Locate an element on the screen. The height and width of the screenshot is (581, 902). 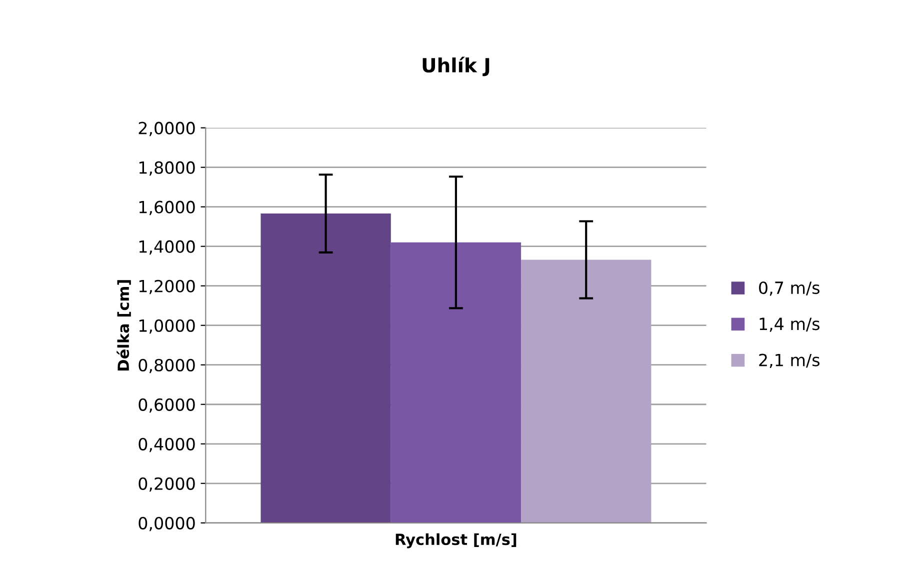
legend-label: 1,4 m/s is located at coordinates (790, 325).